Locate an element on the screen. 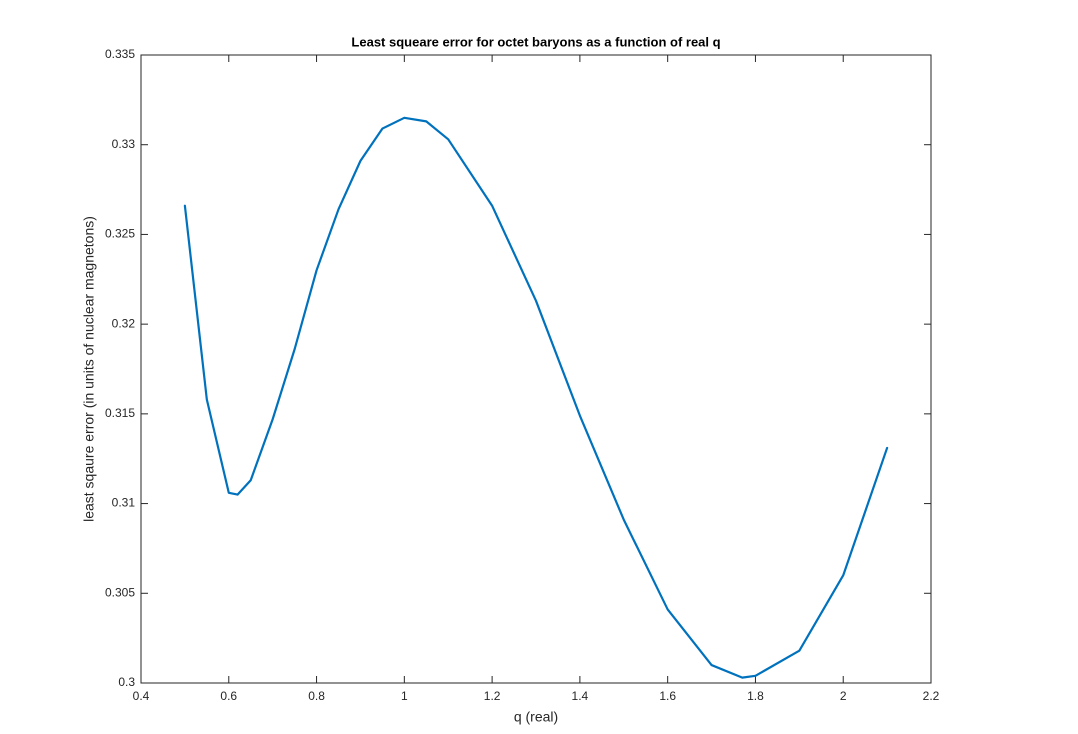  y-tick-label: 0.3 is located at coordinates (126, 682).